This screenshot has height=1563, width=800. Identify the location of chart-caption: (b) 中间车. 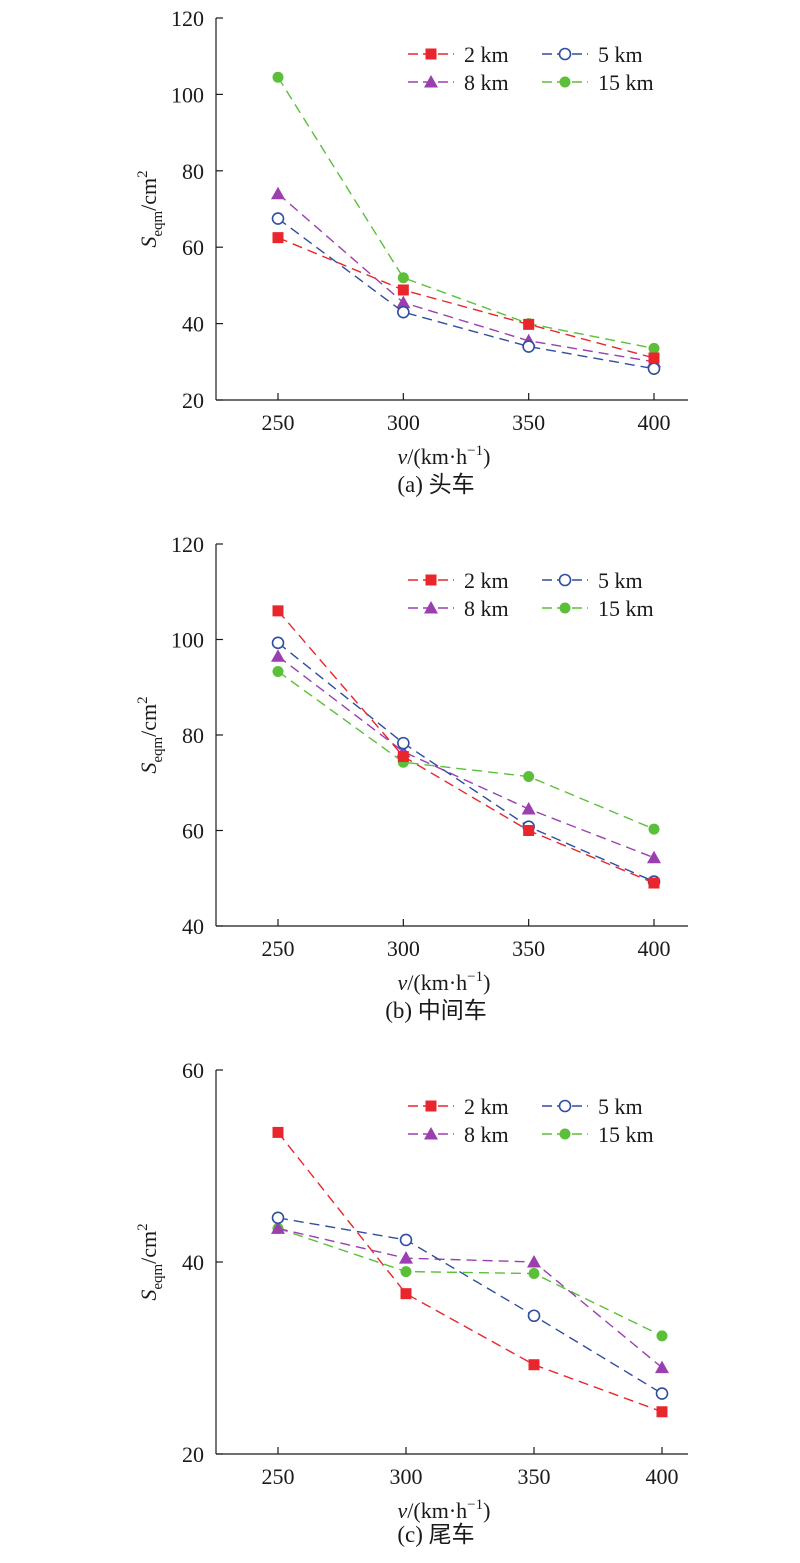
(436, 1010).